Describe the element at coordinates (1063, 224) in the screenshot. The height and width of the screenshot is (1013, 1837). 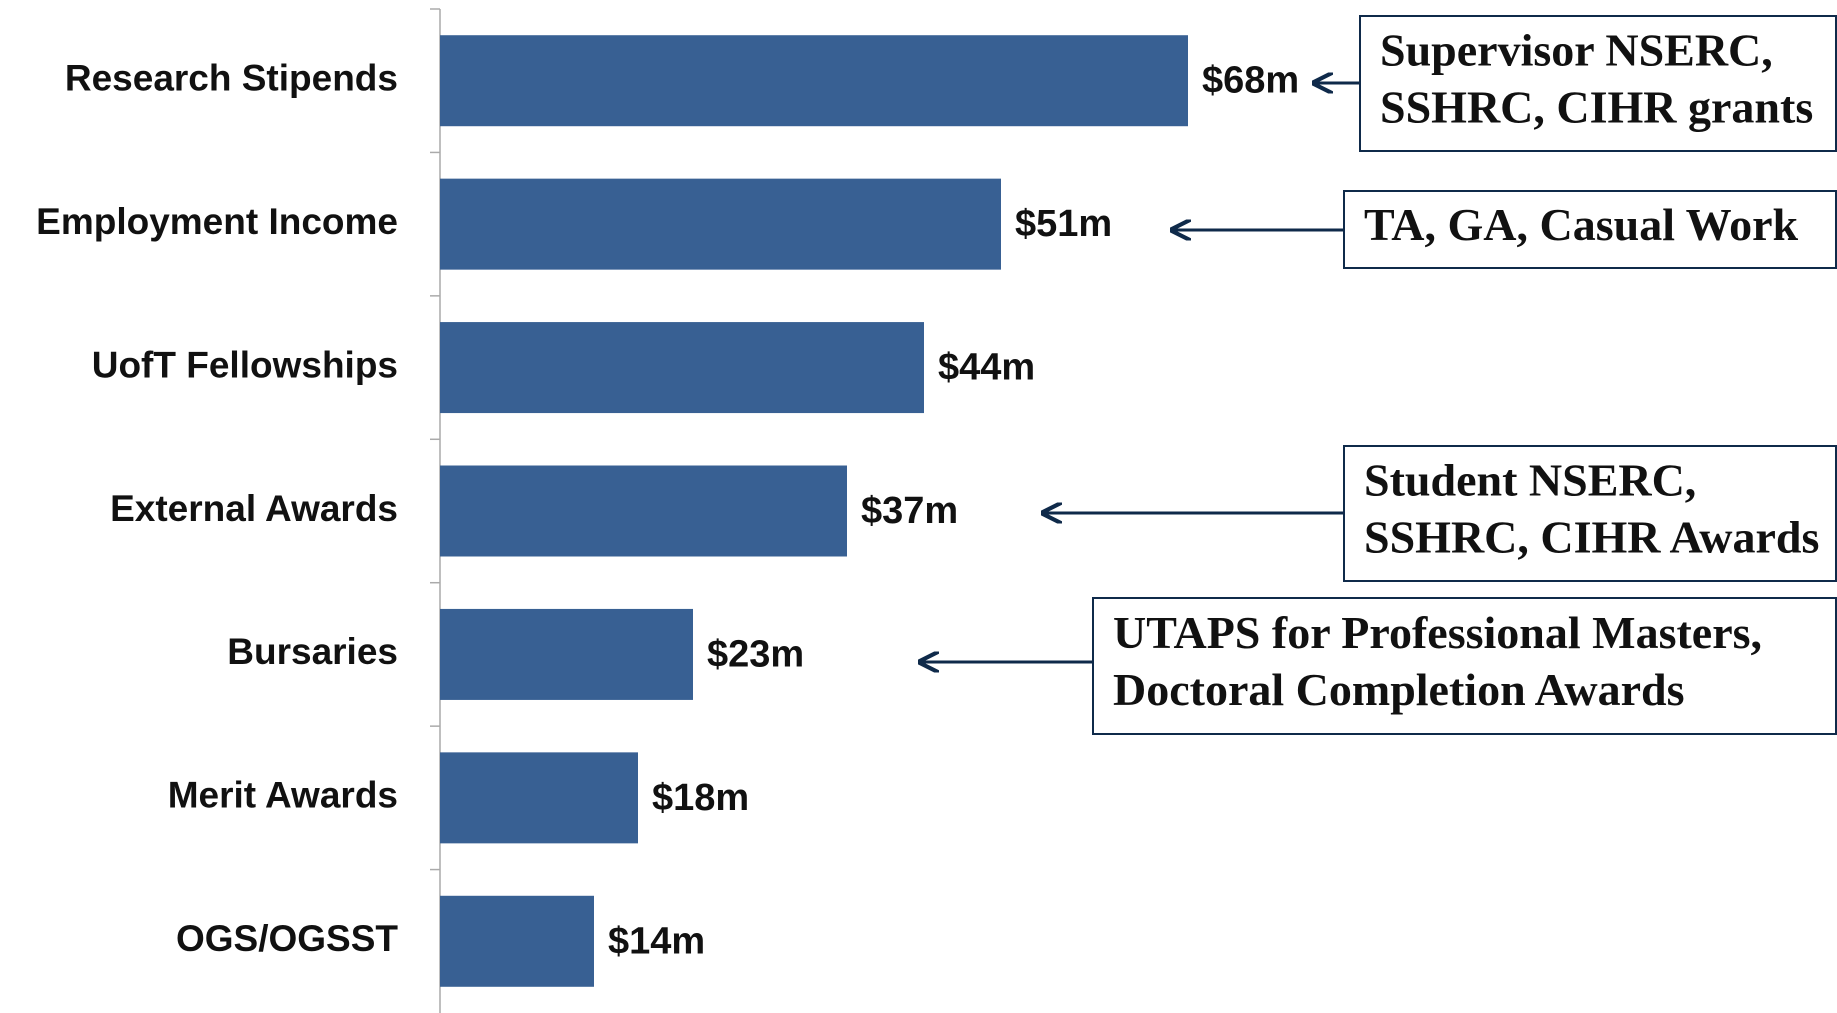
I see `value-label: $51m` at that location.